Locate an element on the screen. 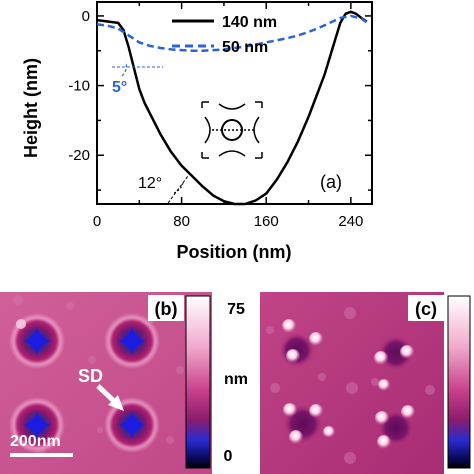 The height and width of the screenshot is (474, 474). panel-label-a: (a) is located at coordinates (331, 182).